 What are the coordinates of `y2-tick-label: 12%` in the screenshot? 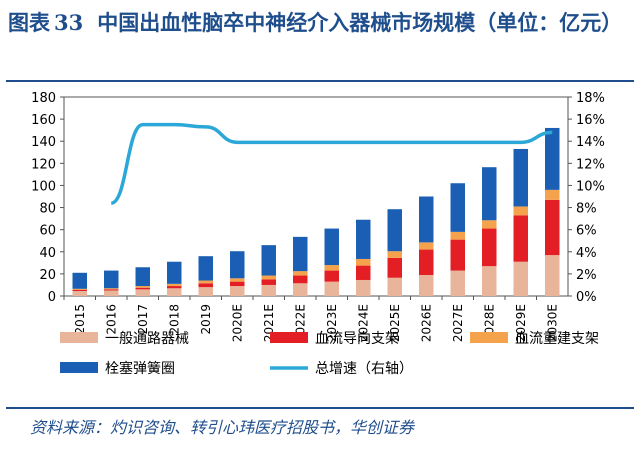 It's located at (590, 164).